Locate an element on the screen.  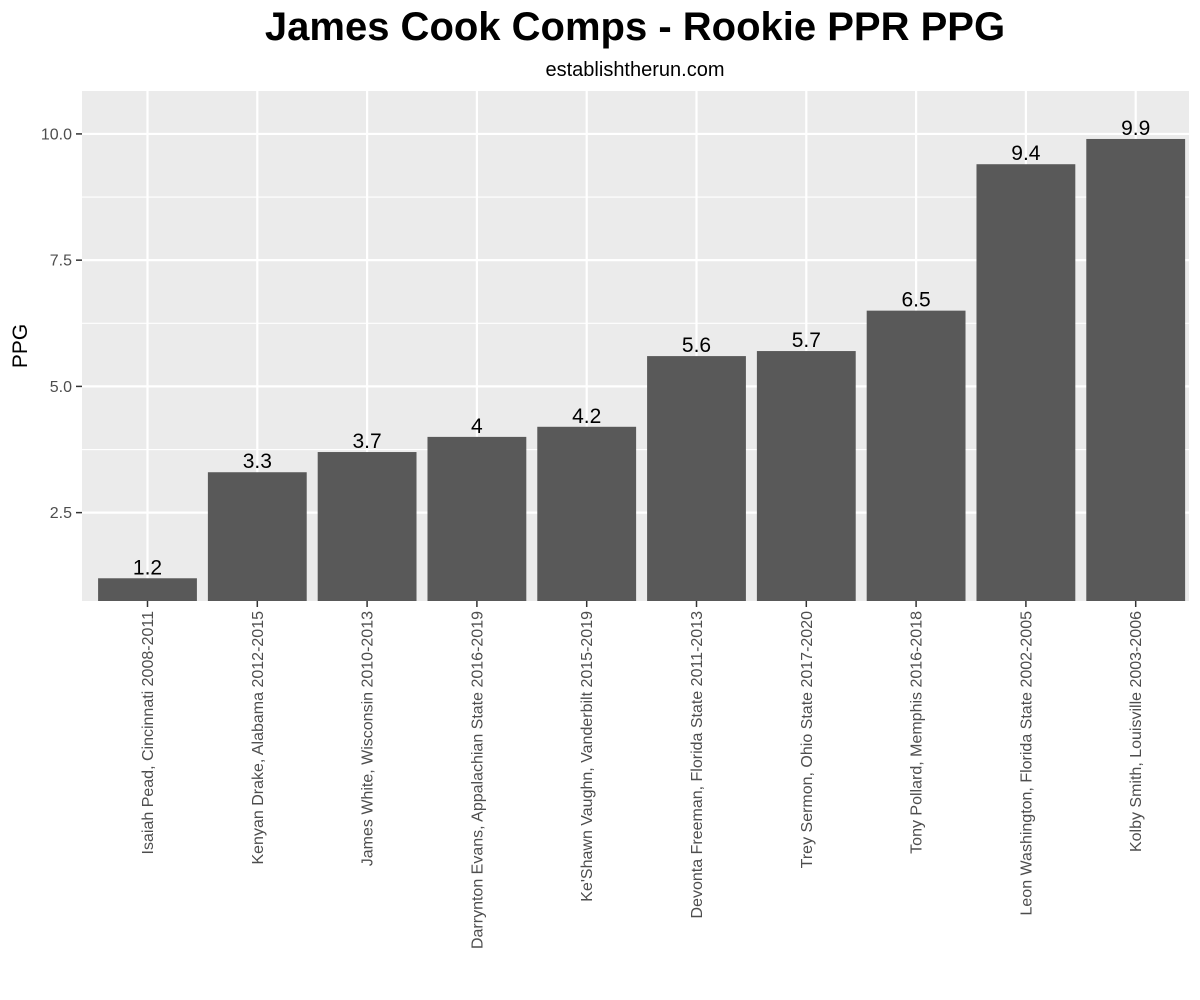
x-tick-label: Tony Pollard, Memphis 2016-2018 is located at coordinates (917, 732).